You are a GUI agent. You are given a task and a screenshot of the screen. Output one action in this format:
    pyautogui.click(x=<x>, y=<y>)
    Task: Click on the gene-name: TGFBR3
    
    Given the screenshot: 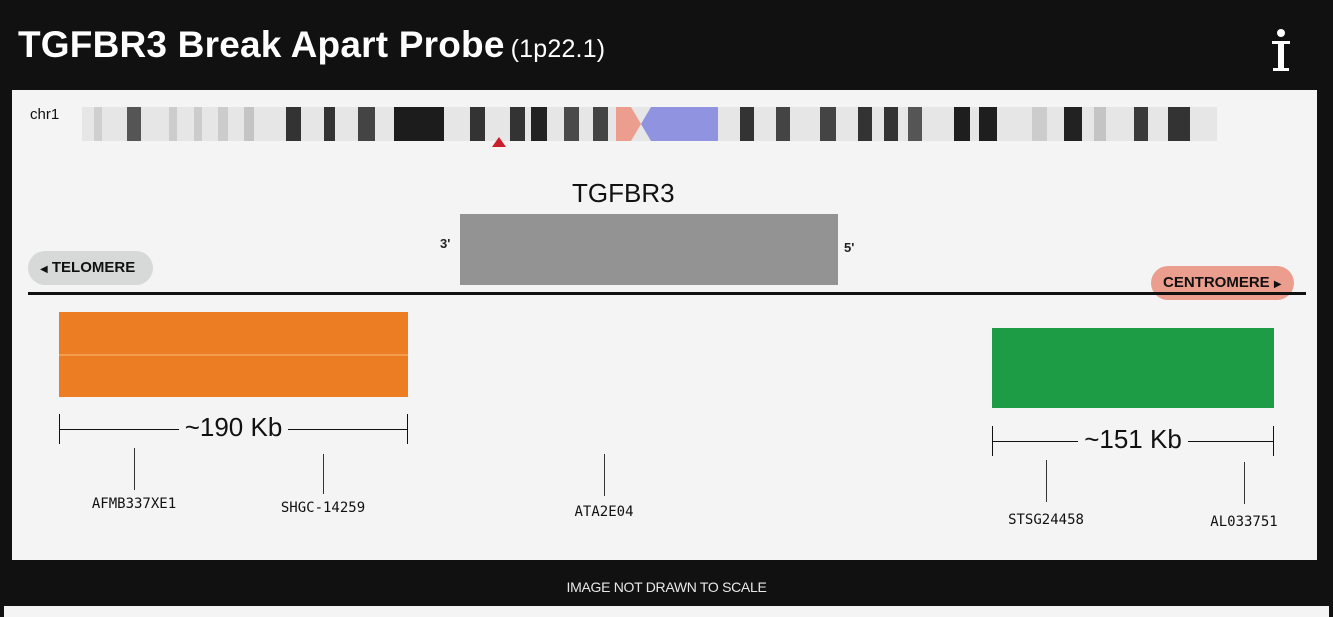 What is the action you would take?
    pyautogui.click(x=623, y=193)
    